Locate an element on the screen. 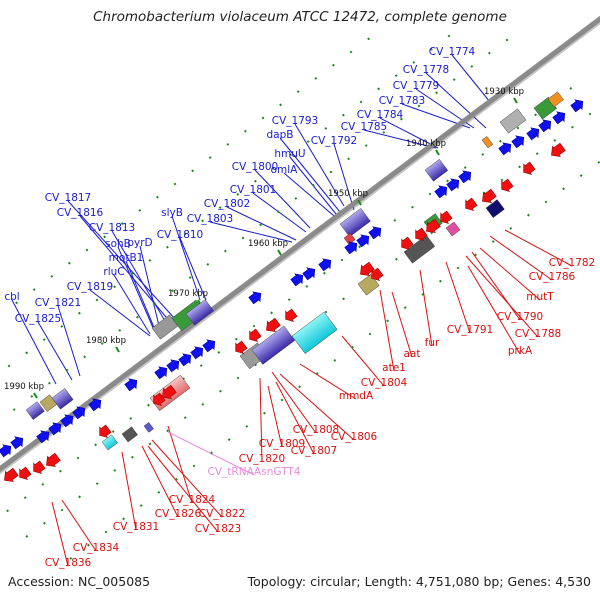  forward-gene-label: sohB is located at coordinates (118, 244).